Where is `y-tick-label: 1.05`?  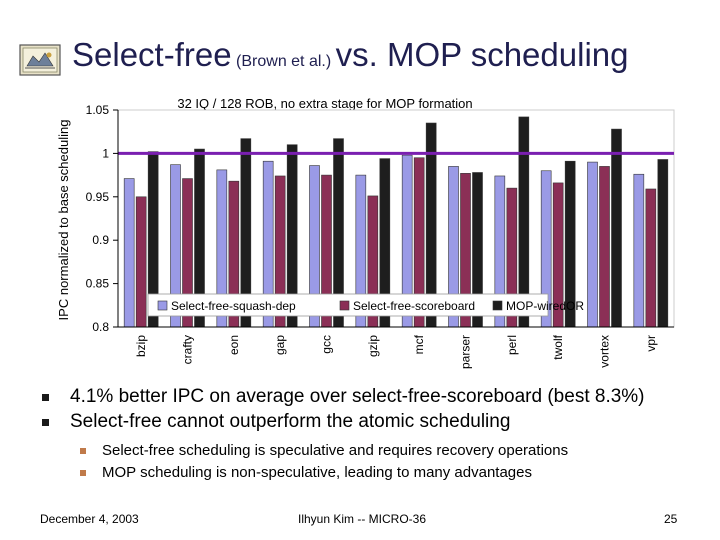
y-tick-label: 1.05 is located at coordinates (98, 110).